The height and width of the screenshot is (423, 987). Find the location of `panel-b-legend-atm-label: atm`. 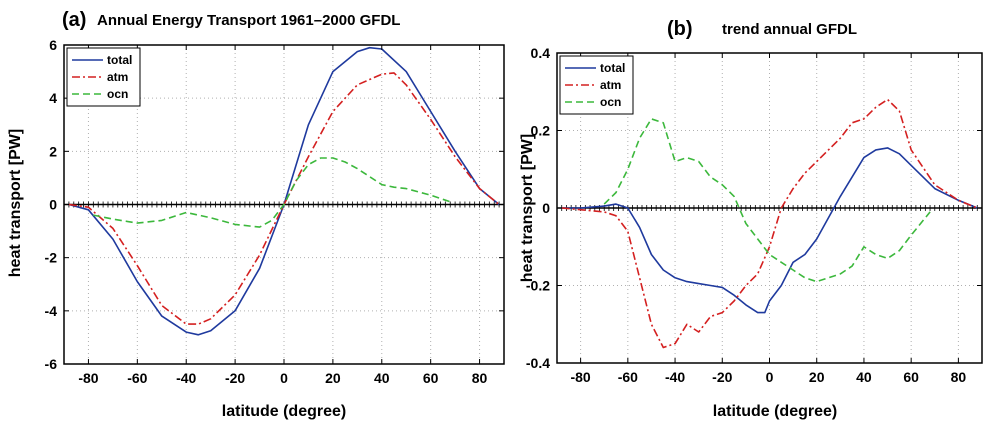

panel-b-legend-atm-label: atm is located at coordinates (610, 85).